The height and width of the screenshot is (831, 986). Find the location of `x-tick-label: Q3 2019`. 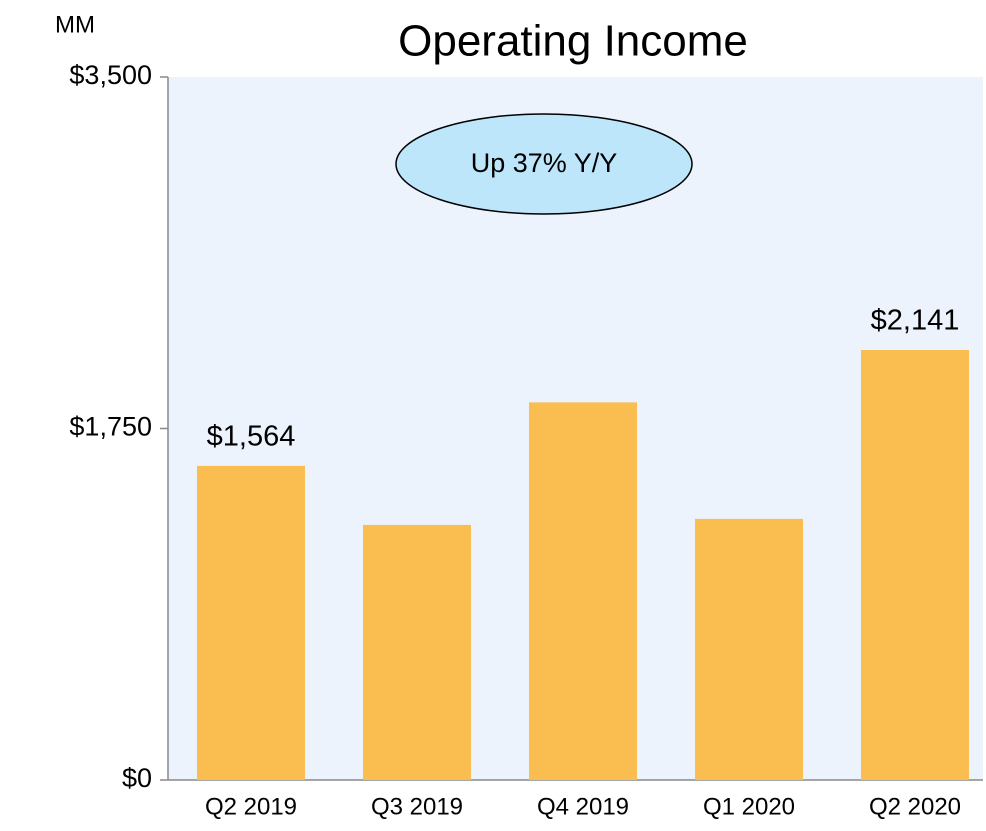

x-tick-label: Q3 2019 is located at coordinates (417, 806).